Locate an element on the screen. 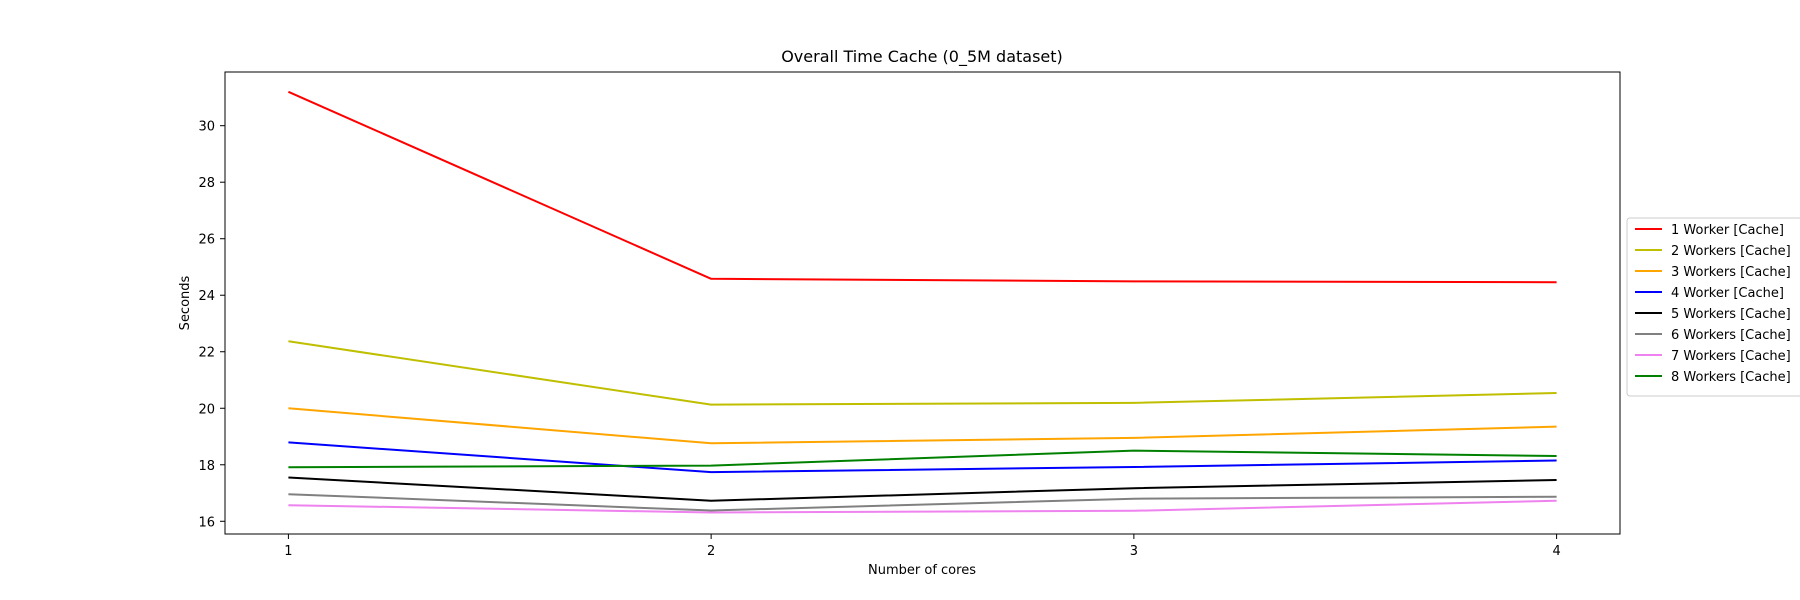  legend-entry-label: 5 Workers [Cache] is located at coordinates (1731, 314).